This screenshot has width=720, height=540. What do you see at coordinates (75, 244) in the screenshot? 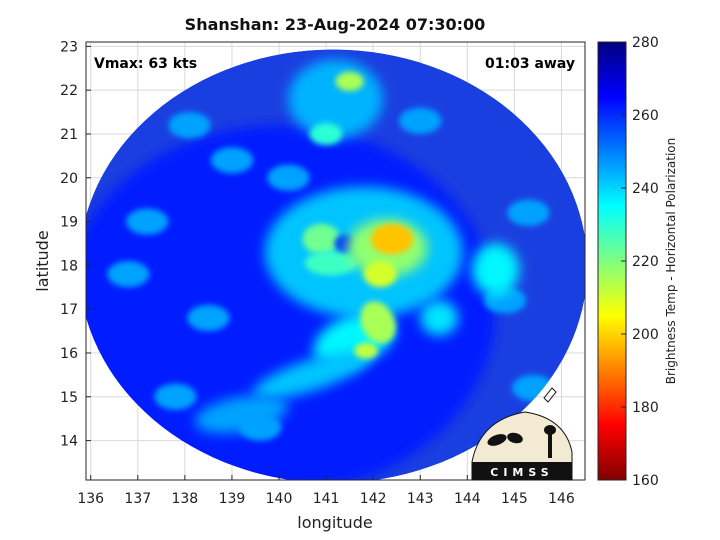
I see `y-ticks: 14 15 16 17 18 19 20 21 22 23` at bounding box center [75, 244].